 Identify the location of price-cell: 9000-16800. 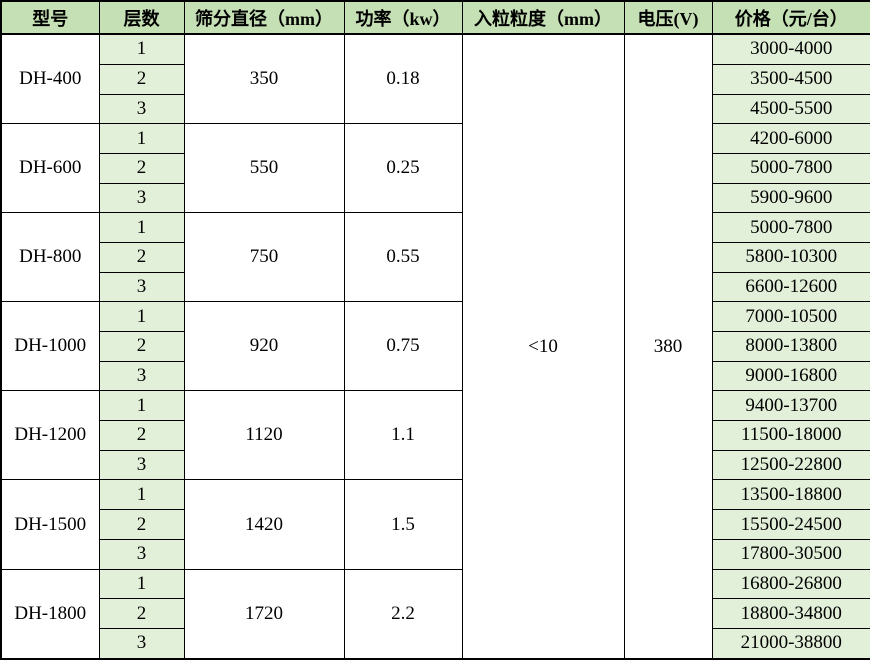
(790, 376).